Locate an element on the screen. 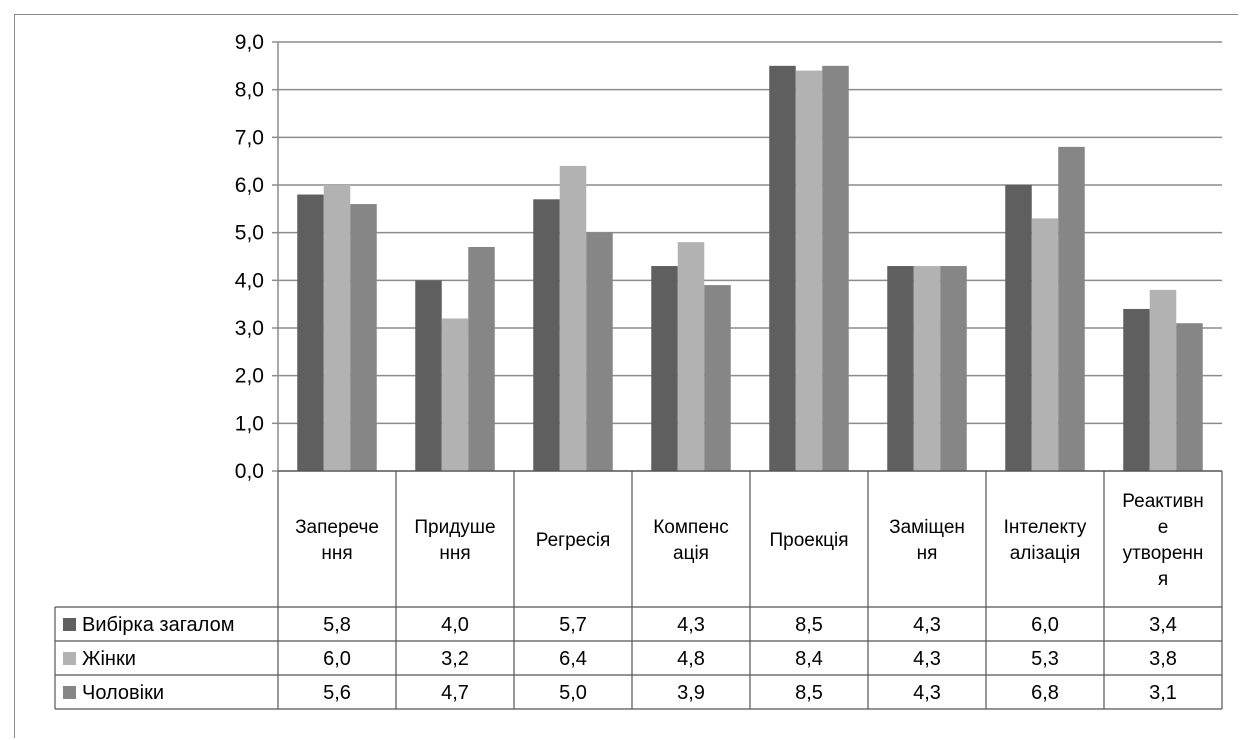  y-tick-label: 9,0 is located at coordinates (249, 42).